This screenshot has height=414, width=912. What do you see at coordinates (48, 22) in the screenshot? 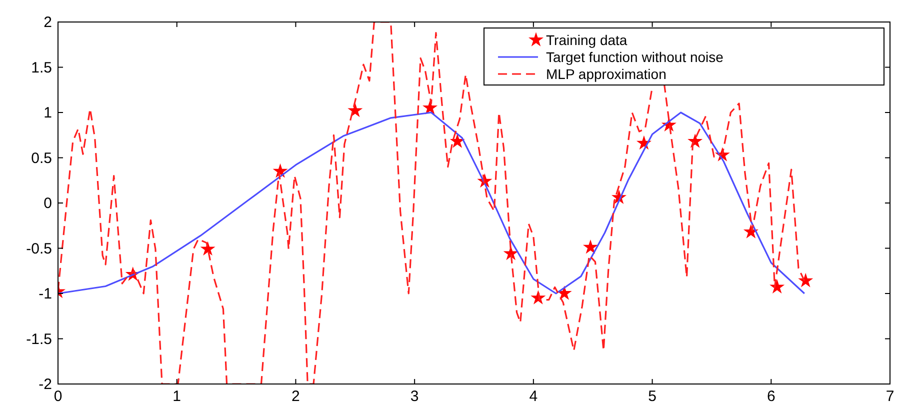
I see `y-tick-label: 2` at bounding box center [48, 22].